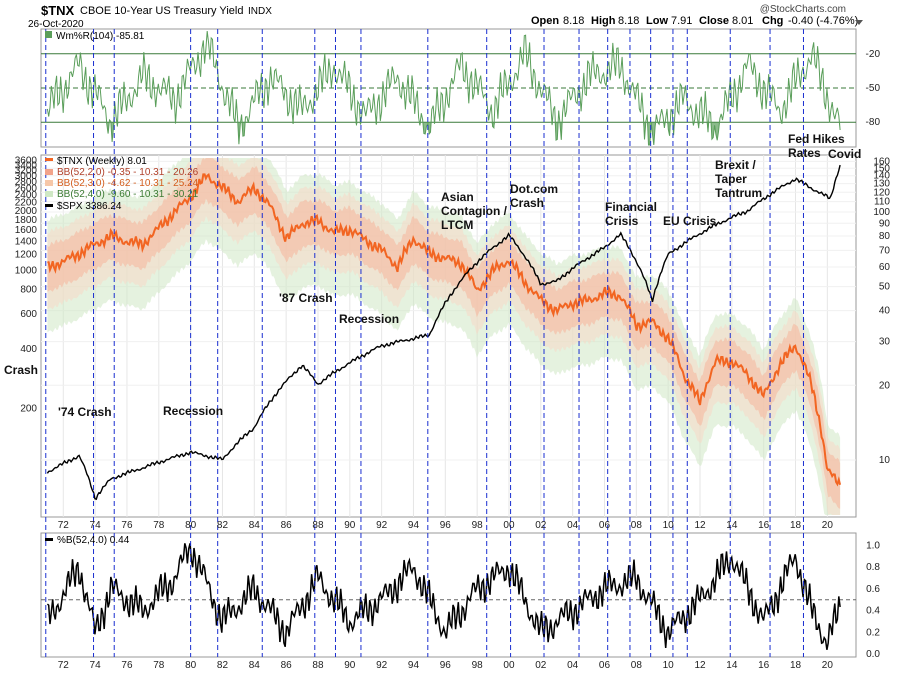 The height and width of the screenshot is (678, 900). I want to click on x-tick-label-bottom: 88, so click(318, 665).